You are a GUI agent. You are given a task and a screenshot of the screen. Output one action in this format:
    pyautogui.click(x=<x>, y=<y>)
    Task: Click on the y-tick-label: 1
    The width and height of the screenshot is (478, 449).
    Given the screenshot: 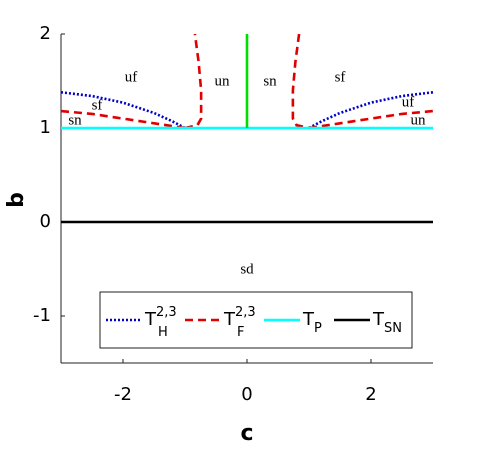 What is the action you would take?
    pyautogui.click(x=45, y=127)
    